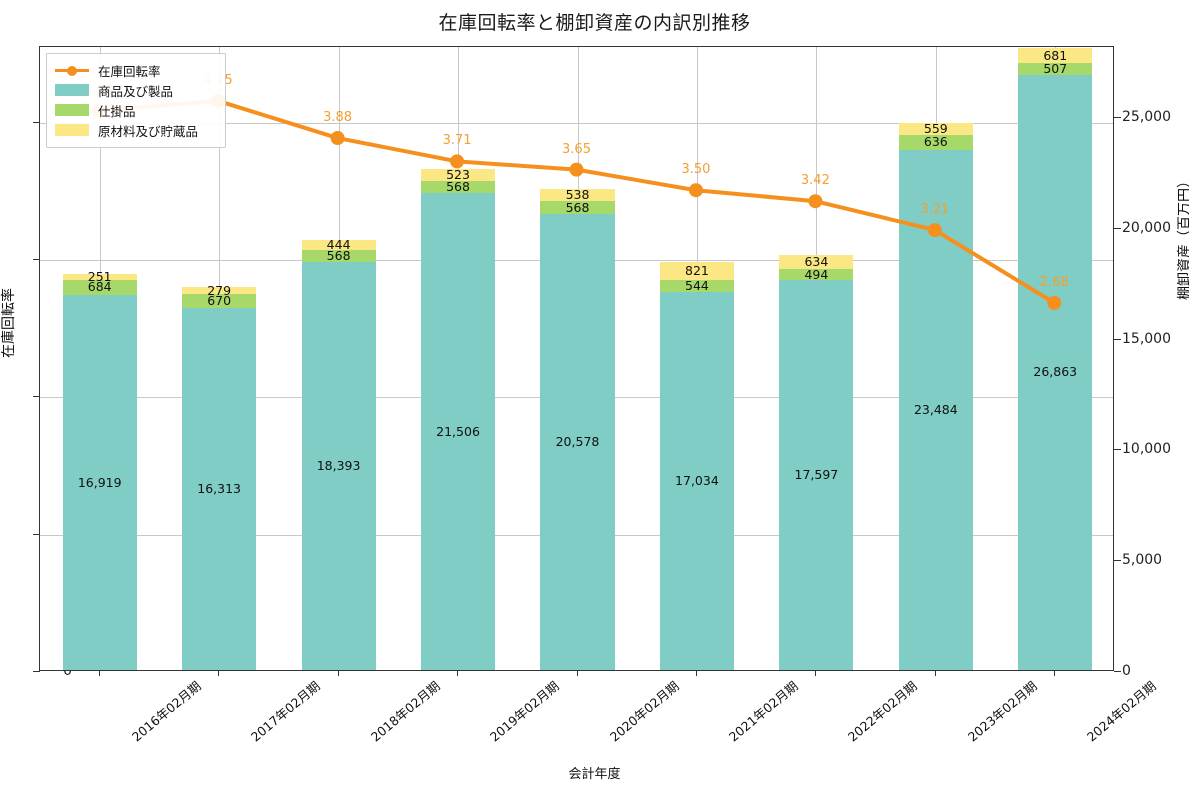  I want to click on line-value-label: 3.50, so click(696, 170).